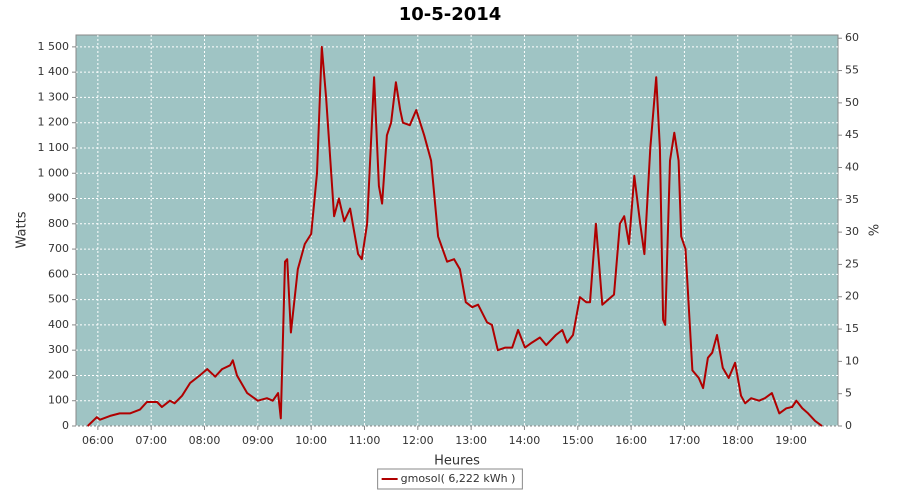 This screenshot has height=500, width=900. What do you see at coordinates (311, 440) in the screenshot?
I see `x-tick-label: 10:00` at bounding box center [311, 440].